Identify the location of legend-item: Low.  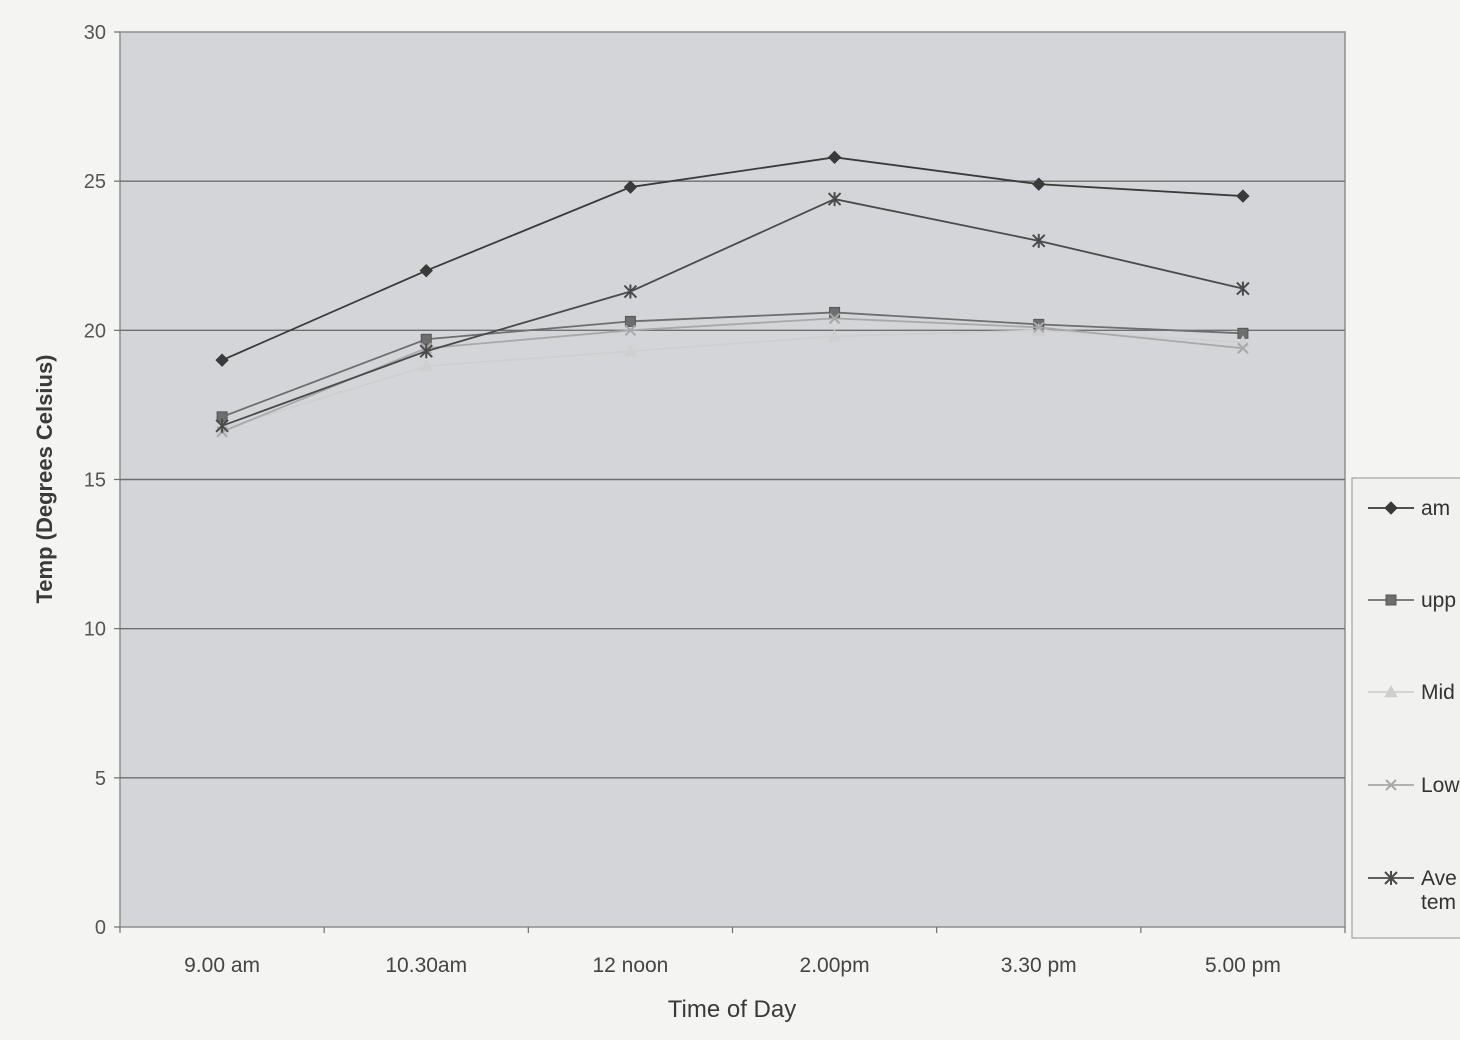
(1414, 785).